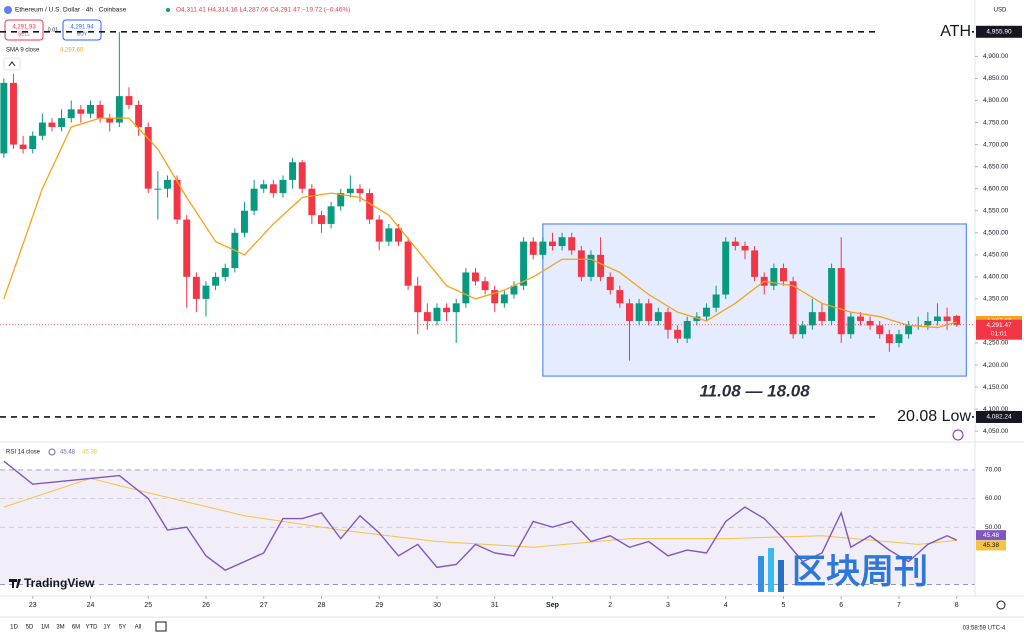 The width and height of the screenshot is (1024, 639). I want to click on y-tick-label: 4,600.00, so click(996, 188).